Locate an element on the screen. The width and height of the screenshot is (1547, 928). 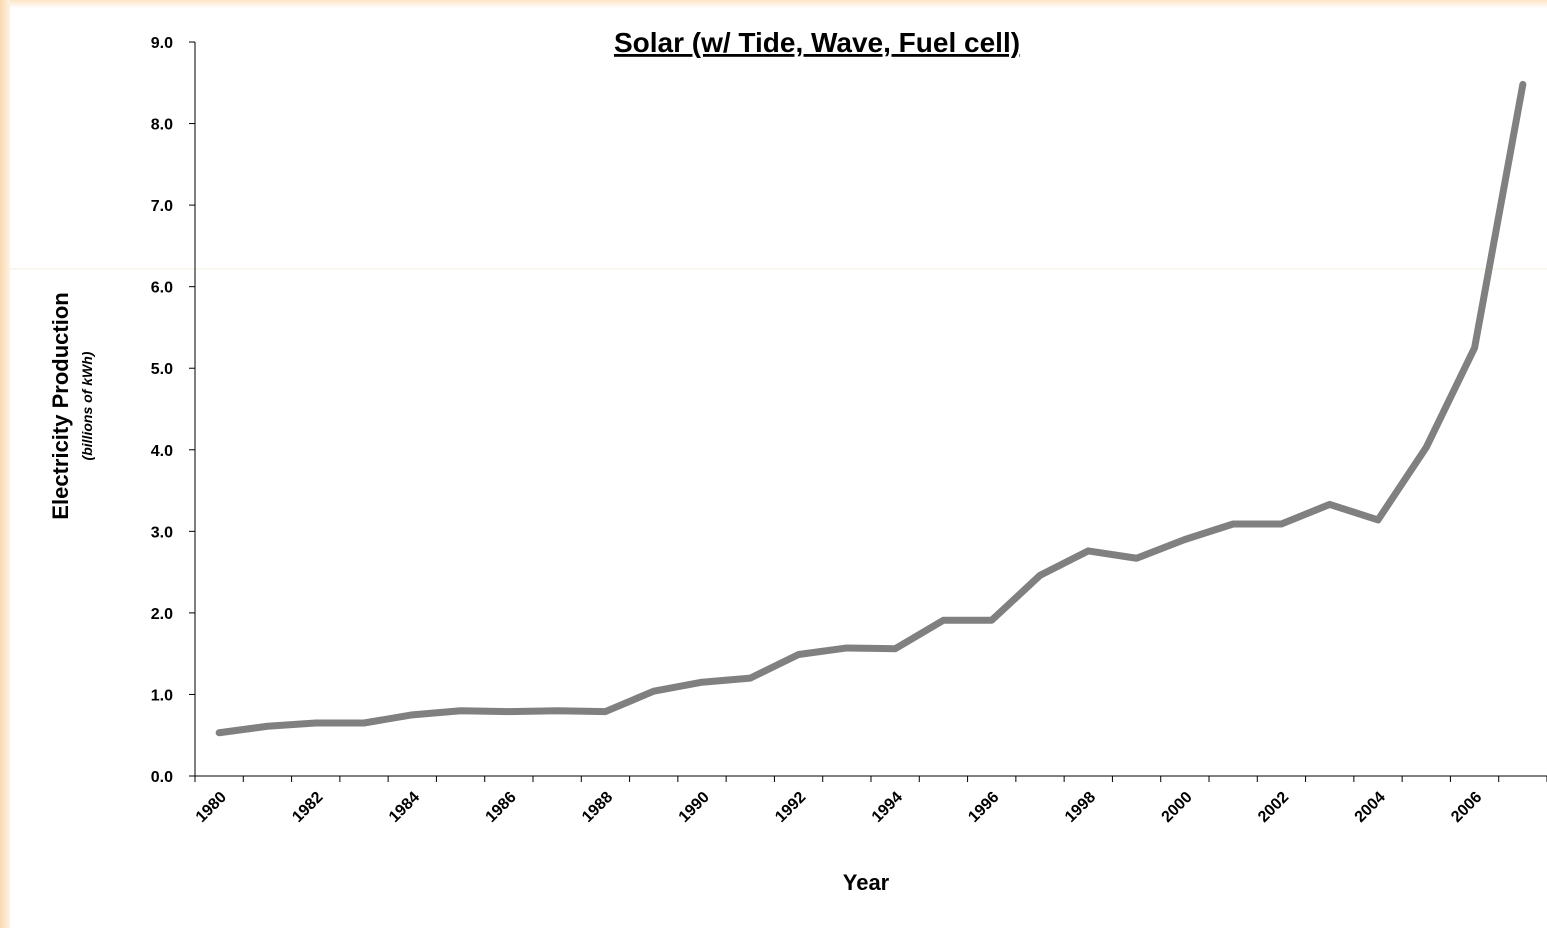
y-tick-label: 9.0 is located at coordinates (162, 43).